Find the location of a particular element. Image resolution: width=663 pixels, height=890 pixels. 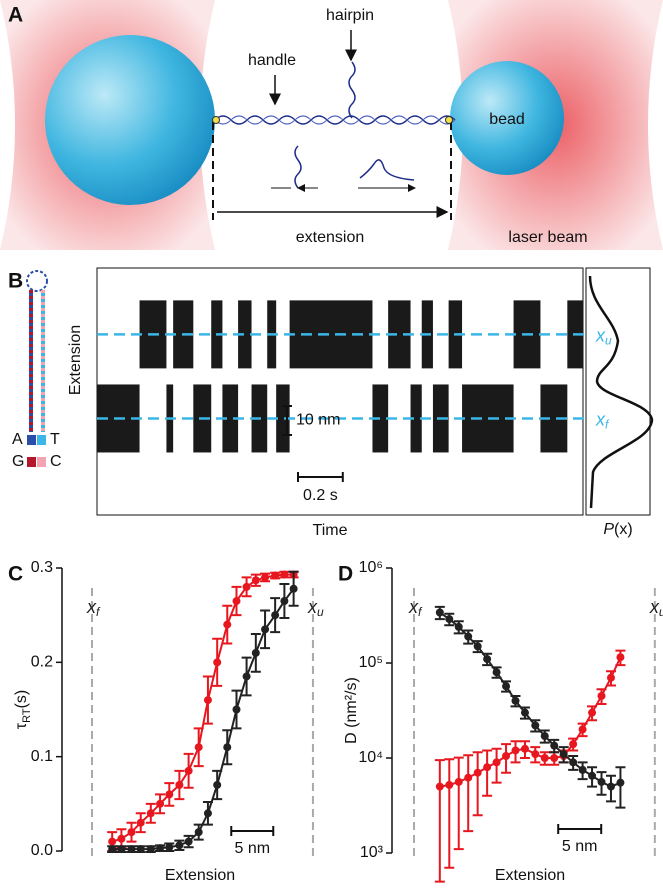

y-tick-label: 10⁴ is located at coordinates (370, 757).